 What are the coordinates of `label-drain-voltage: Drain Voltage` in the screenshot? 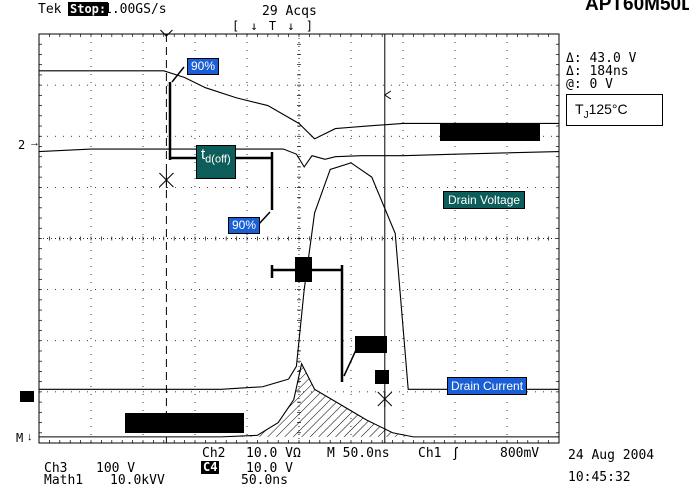 It's located at (484, 200).